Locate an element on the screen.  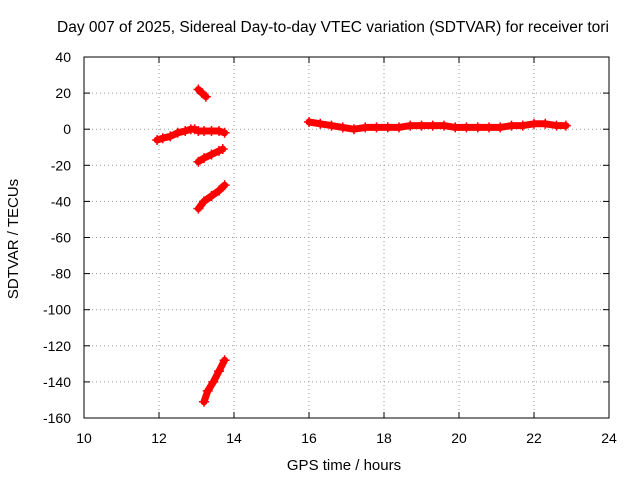
y-tick-label: -60 is located at coordinates (61, 238).